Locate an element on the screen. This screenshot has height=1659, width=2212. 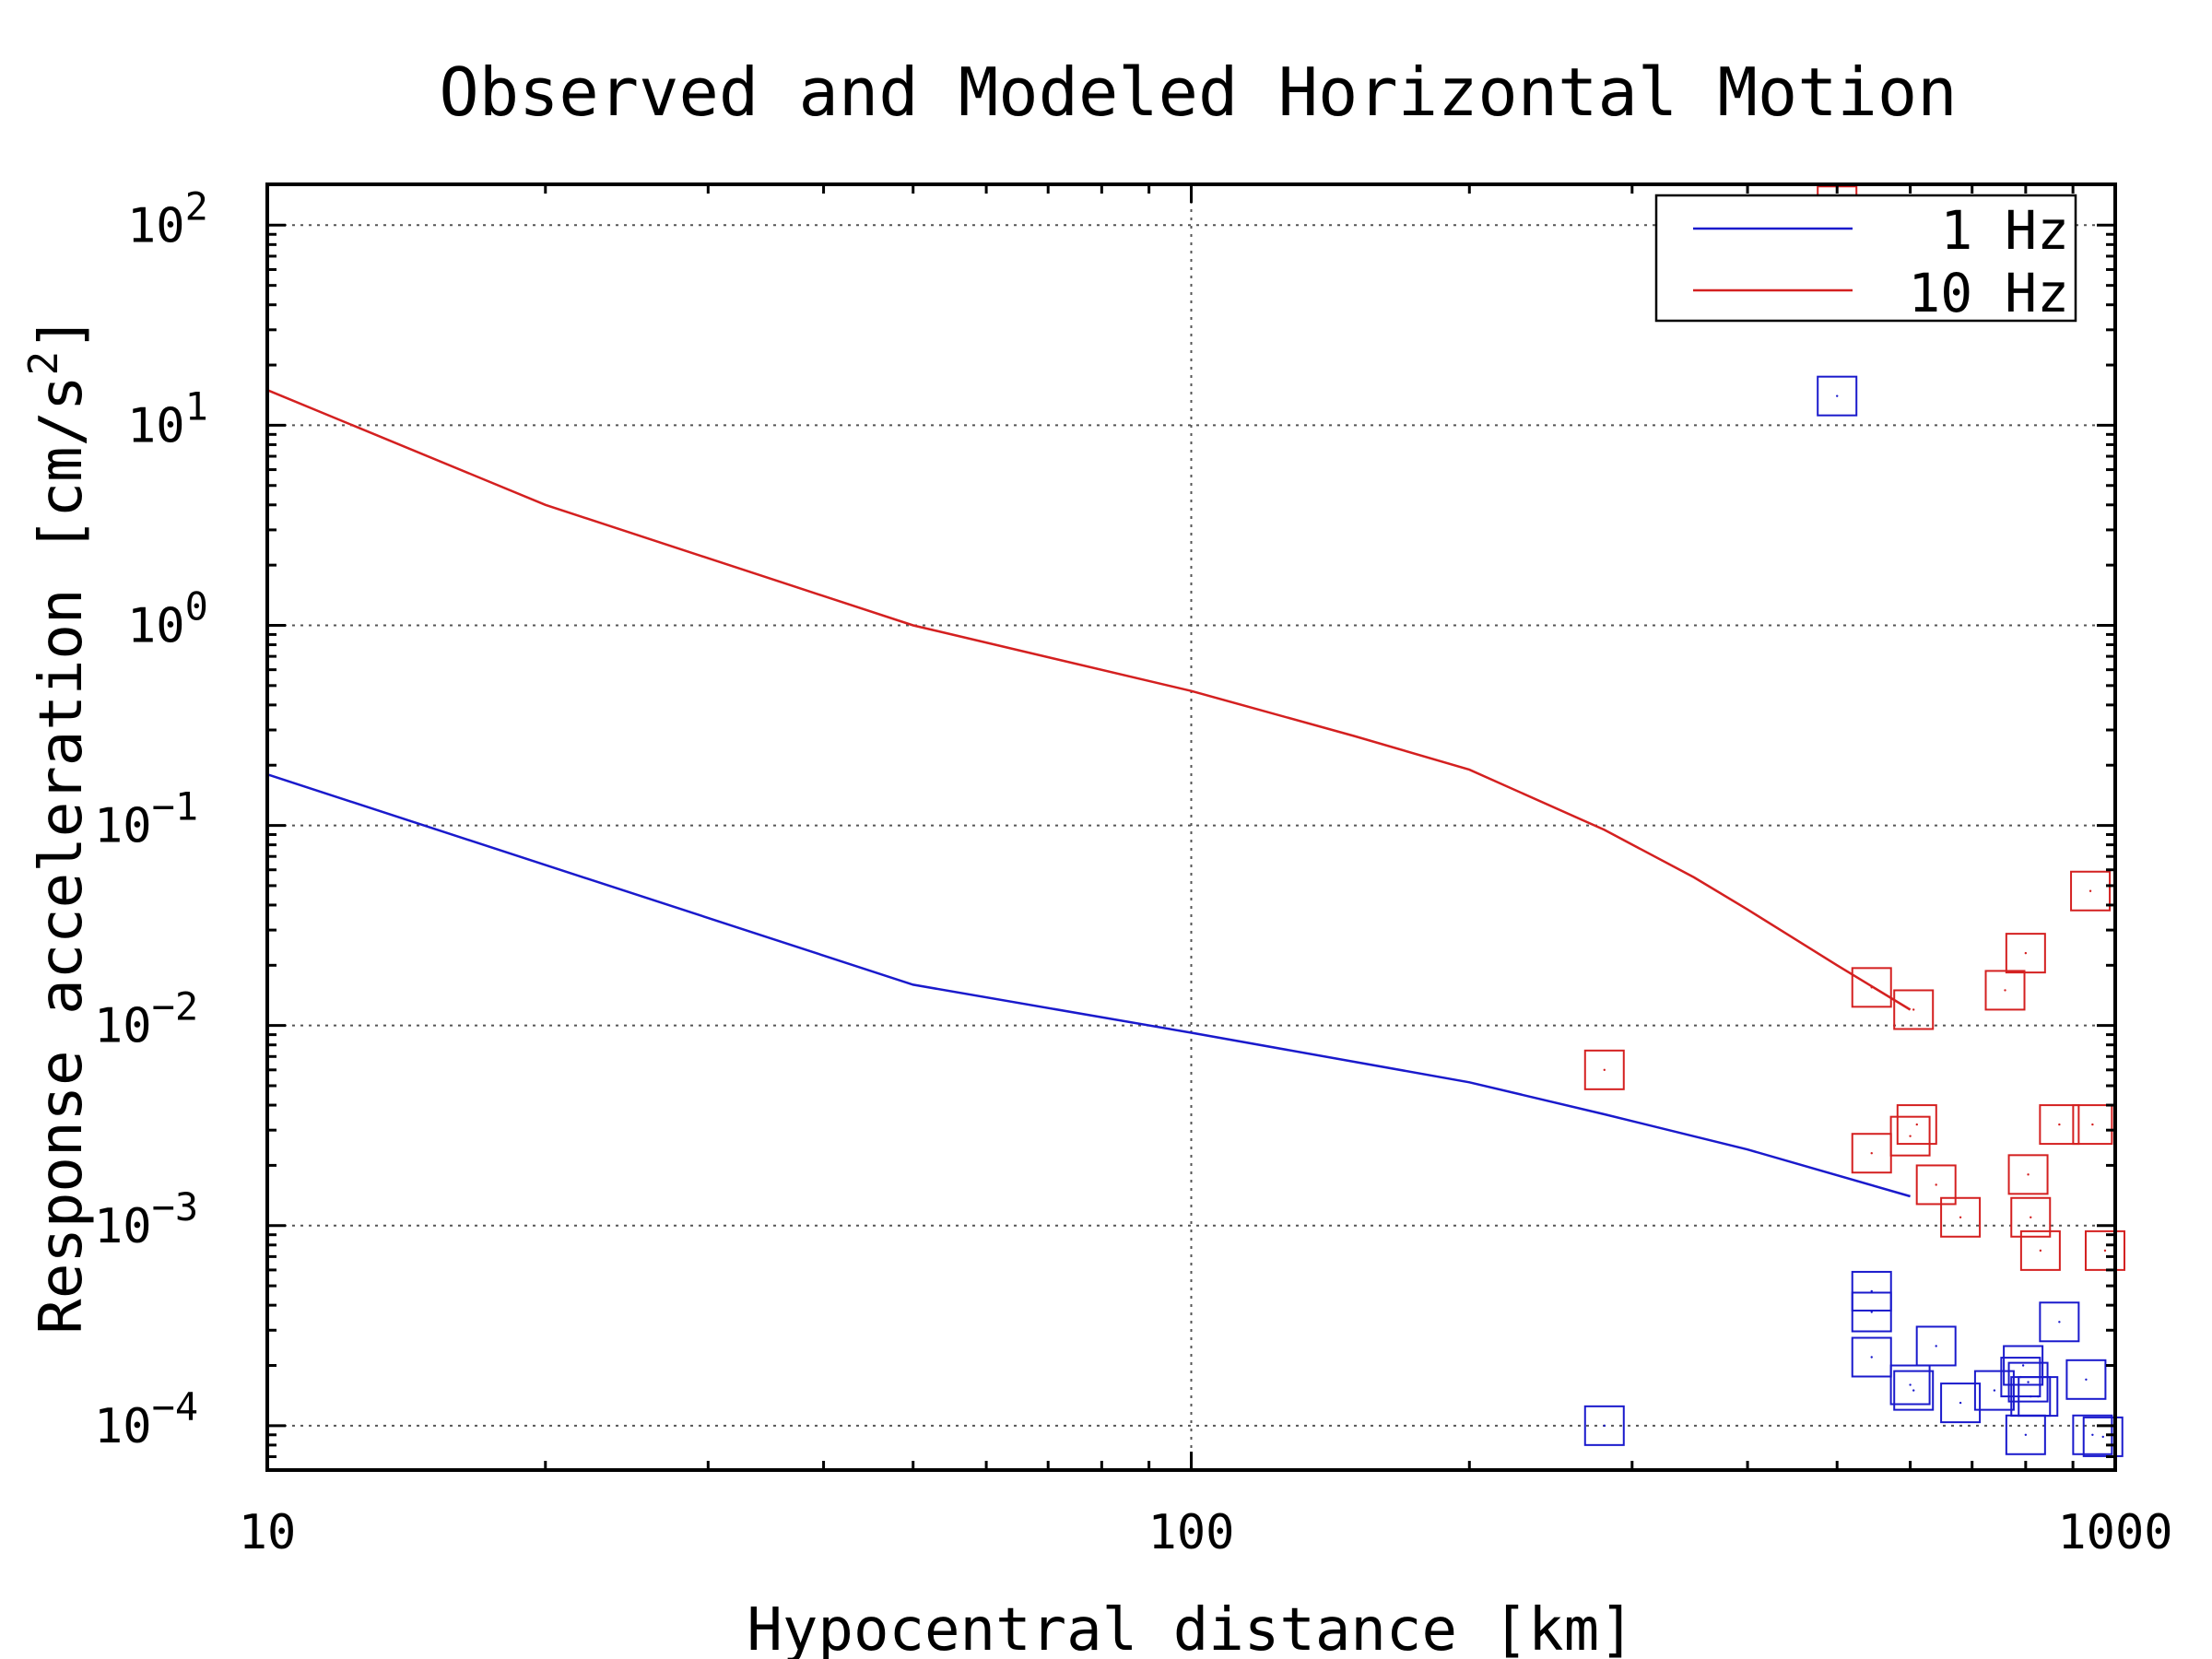
y-axis-label-suffix: ] is located at coordinates (62, 333).